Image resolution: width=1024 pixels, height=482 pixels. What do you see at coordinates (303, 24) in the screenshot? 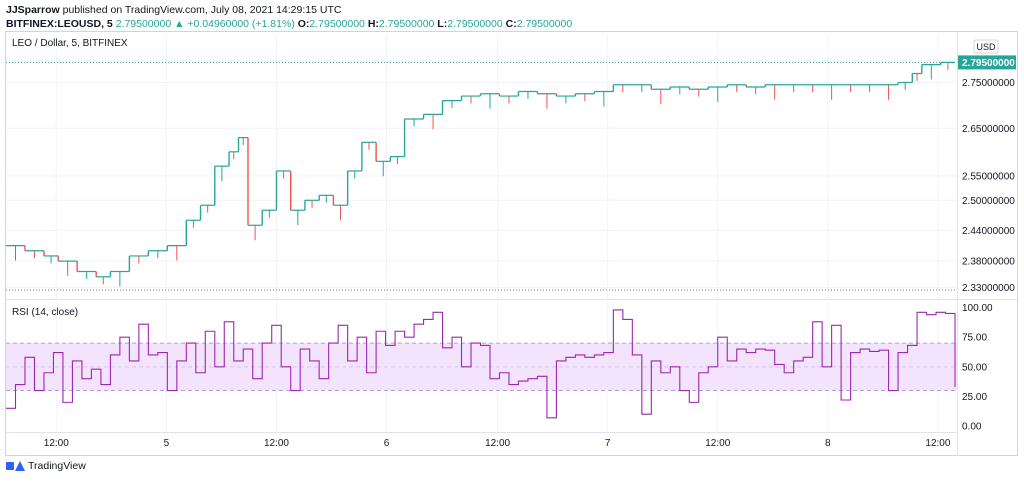
I see `ohlc-key-0: O:` at bounding box center [303, 24].